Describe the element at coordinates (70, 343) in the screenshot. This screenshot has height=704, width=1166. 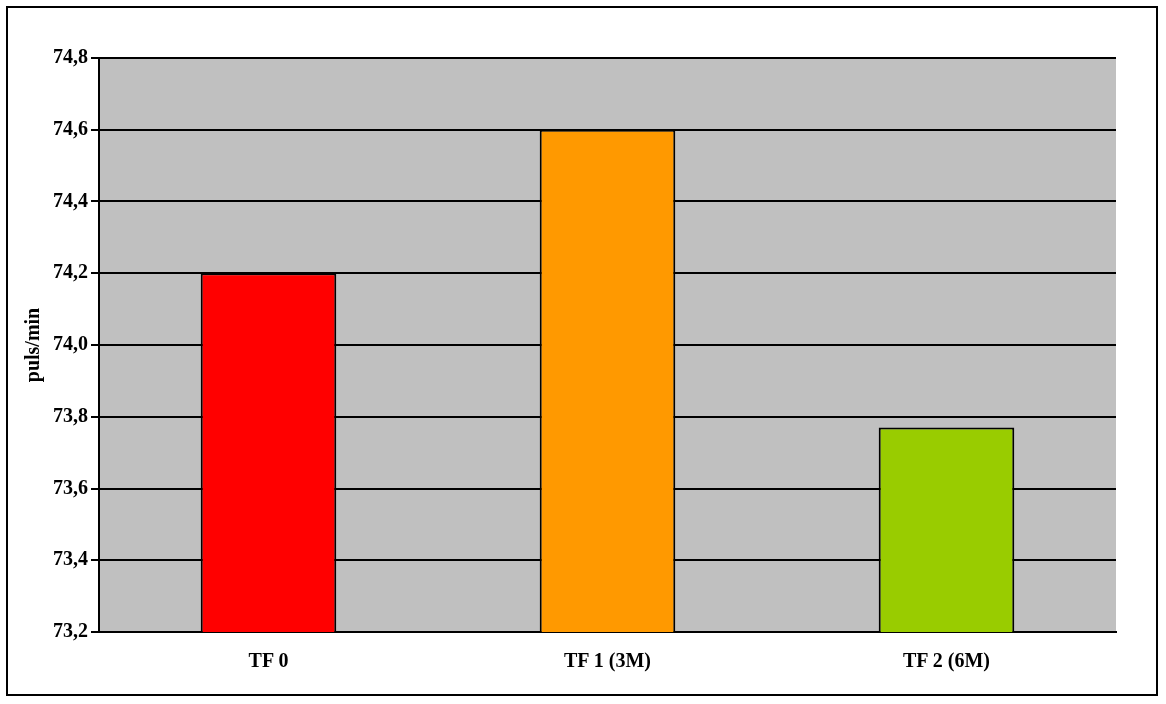
I see `y-tick-label: 74,0` at that location.